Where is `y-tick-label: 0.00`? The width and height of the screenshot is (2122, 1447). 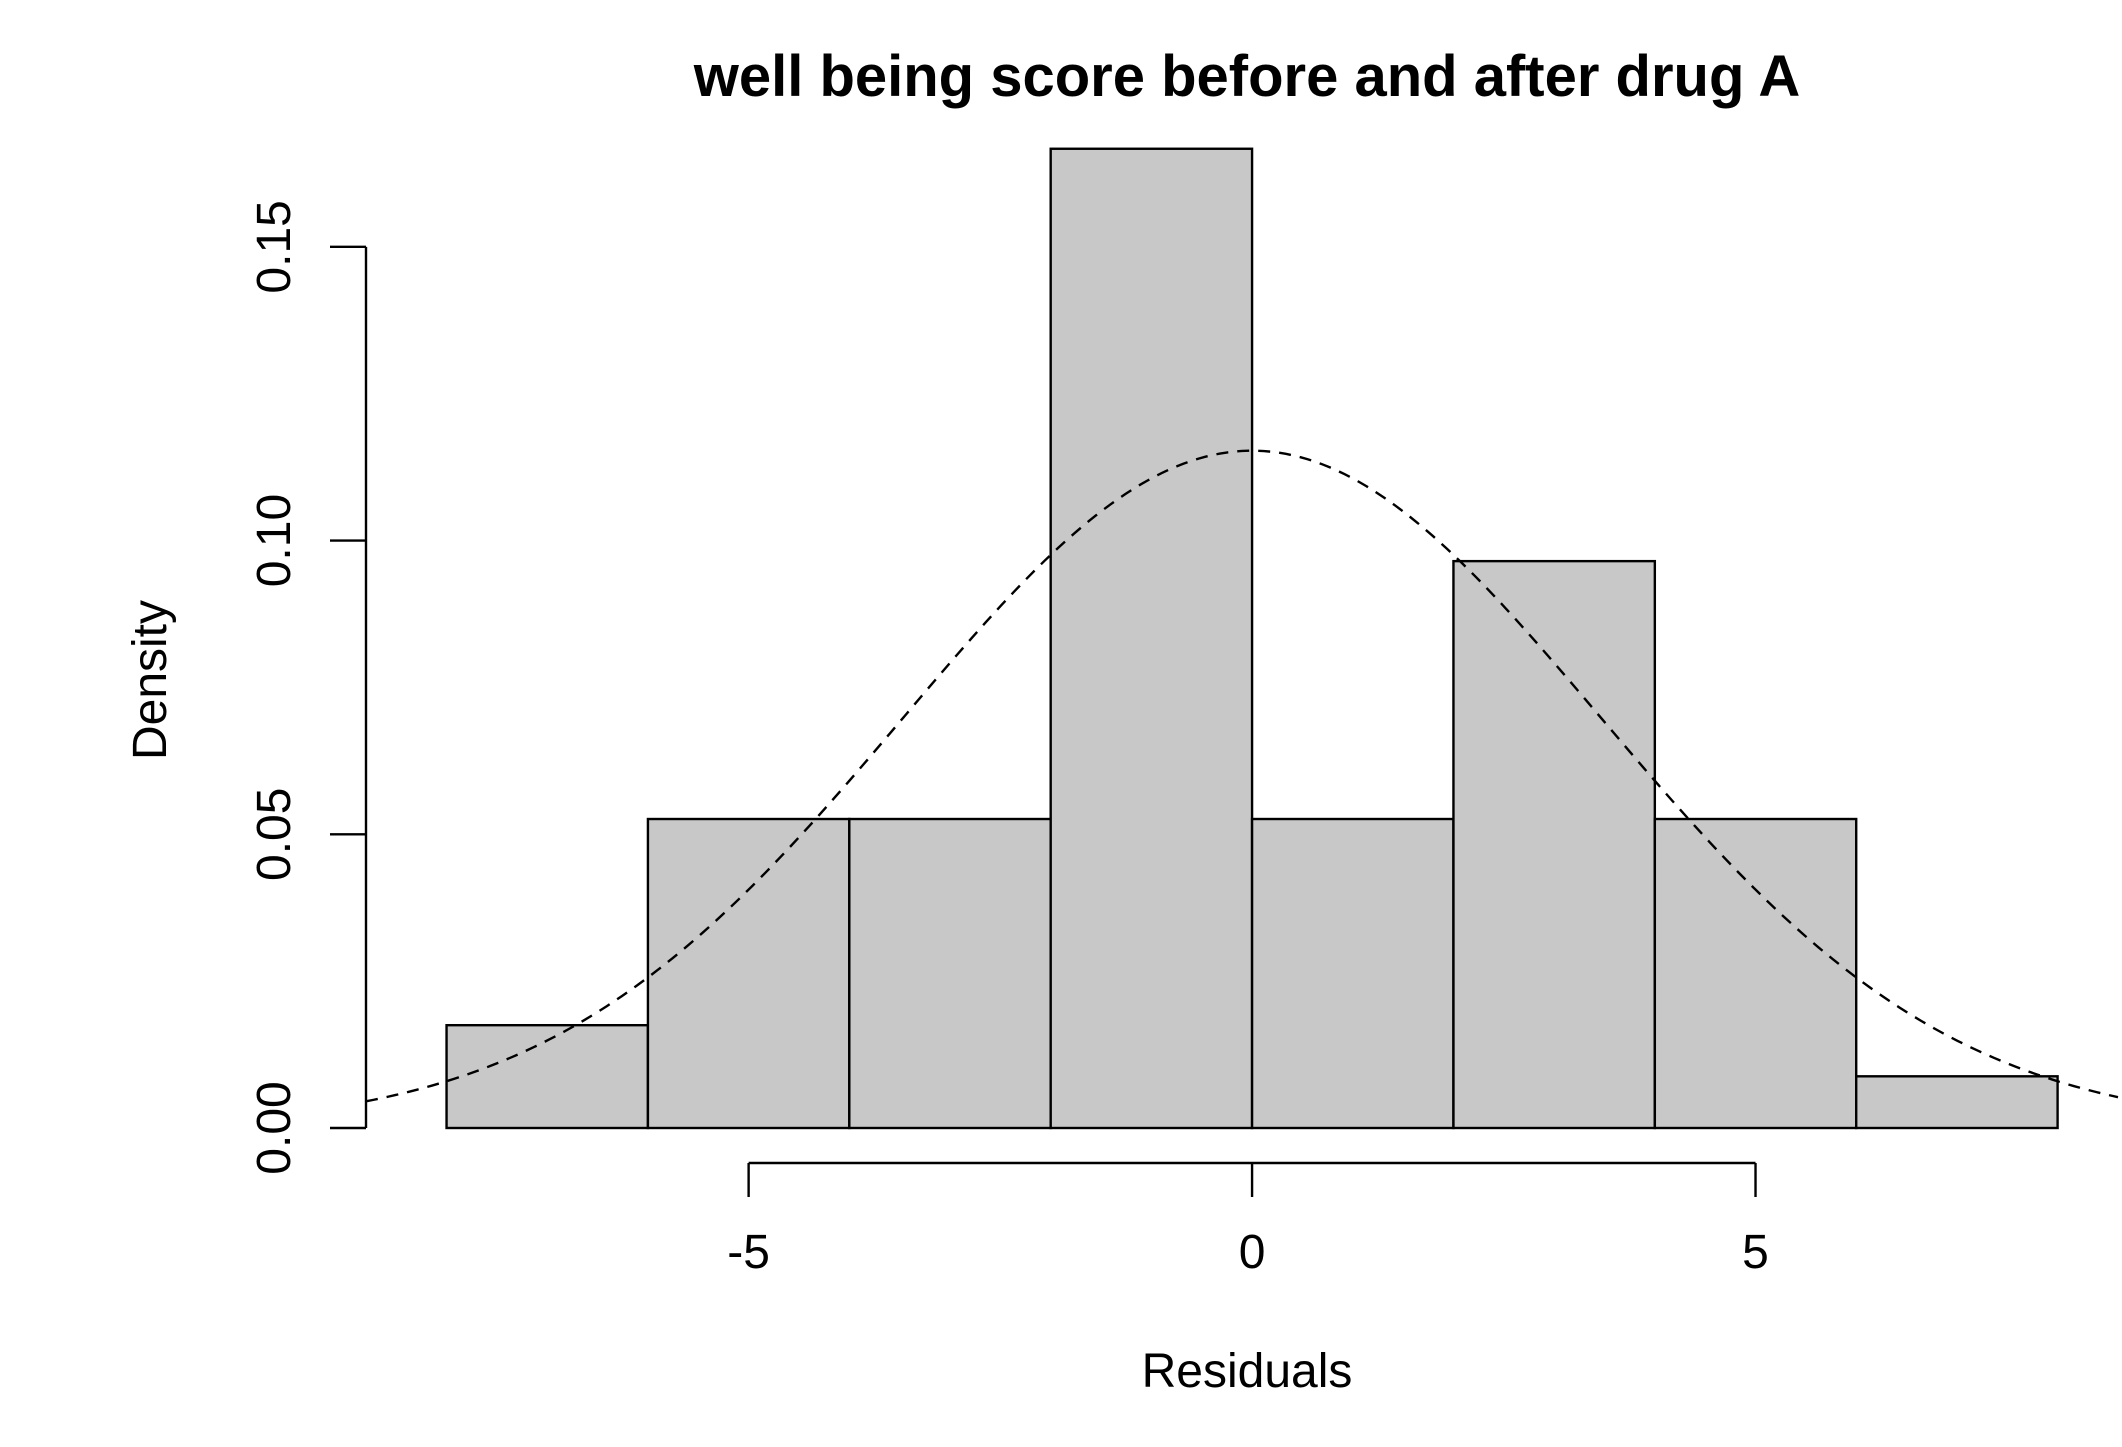
y-tick-label: 0.00 is located at coordinates (274, 1127).